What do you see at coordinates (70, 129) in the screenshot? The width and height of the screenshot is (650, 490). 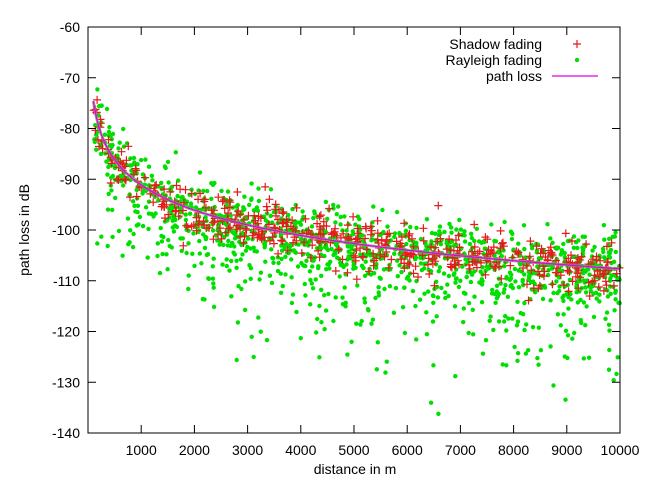 I see `y-tick-label: -80` at bounding box center [70, 129].